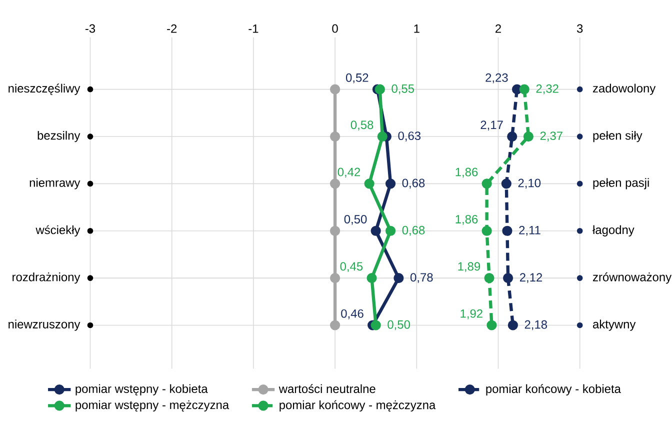 Image resolution: width=672 pixels, height=432 pixels. Describe the element at coordinates (358, 406) in the screenshot. I see `legend-label: pomiar końcowy - mężczyzna` at that location.